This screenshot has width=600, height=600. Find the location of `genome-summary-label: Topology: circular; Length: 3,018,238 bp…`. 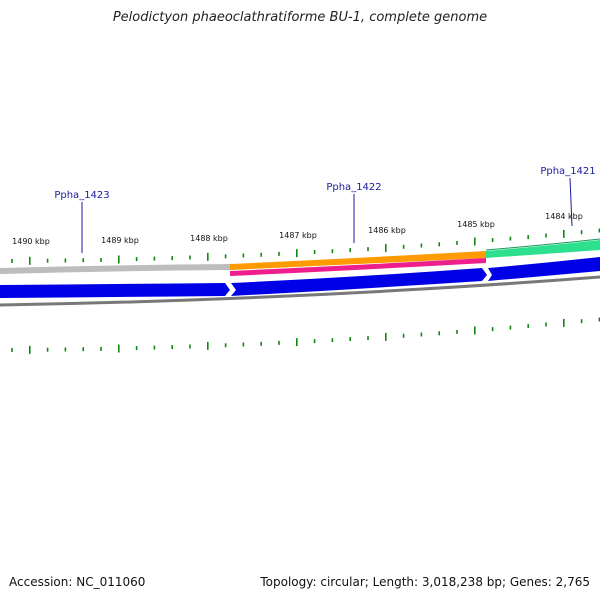

genome-summary-label: Topology: circular; Length: 3,018,238 bp… is located at coordinates (425, 582).